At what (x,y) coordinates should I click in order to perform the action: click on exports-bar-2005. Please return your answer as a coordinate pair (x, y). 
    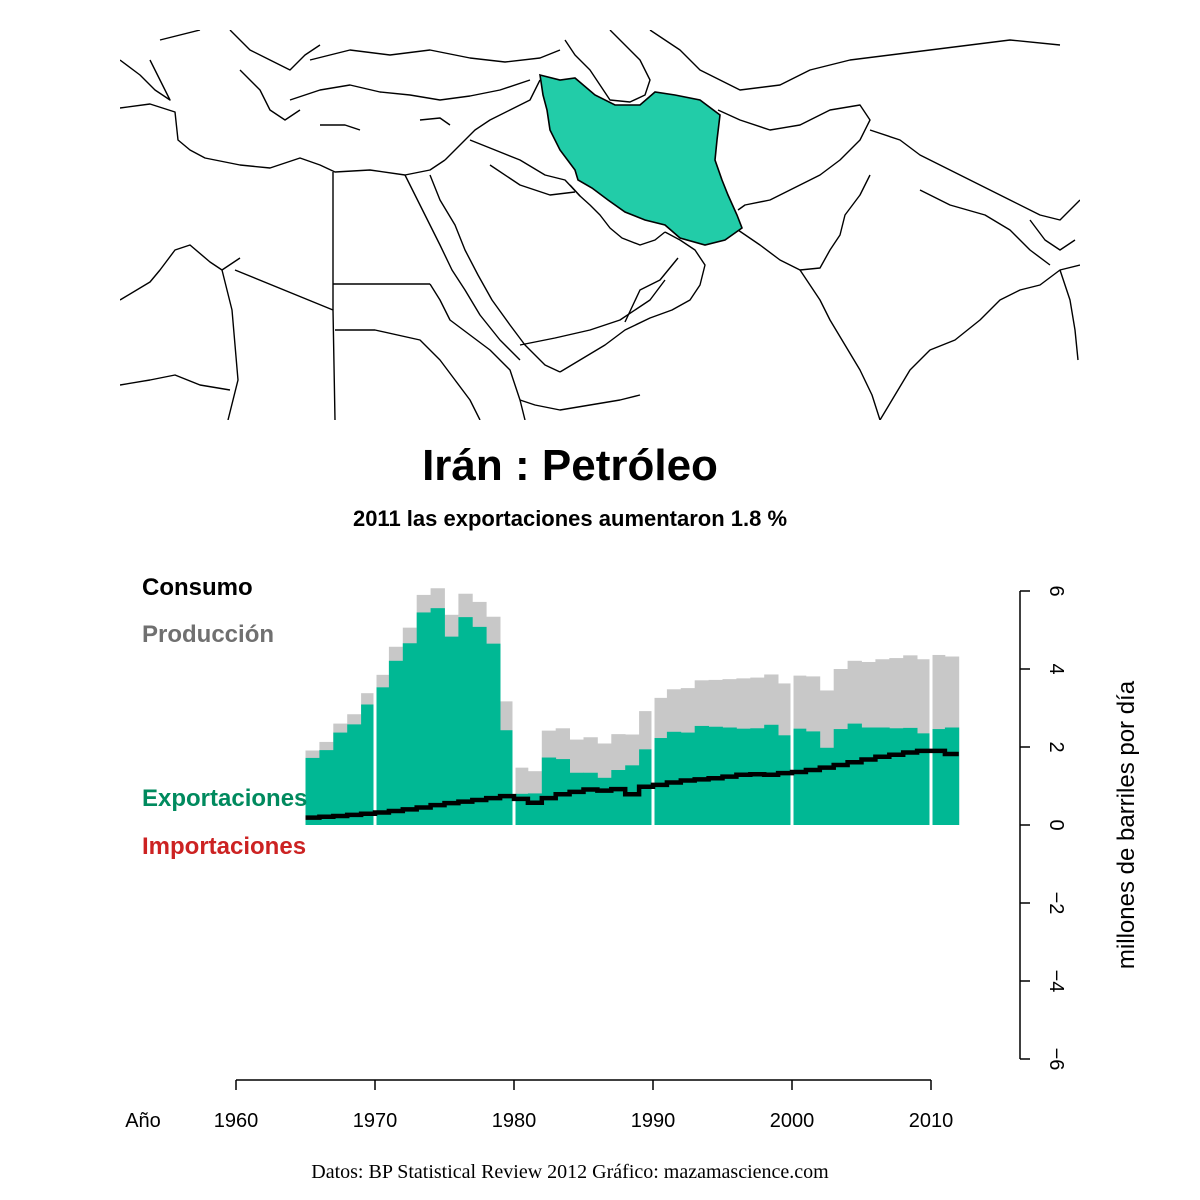
    Looking at the image, I should click on (868, 776).